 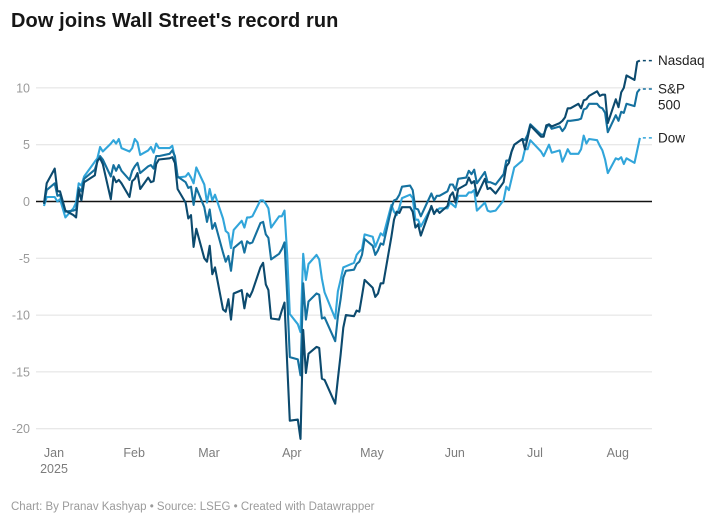 What do you see at coordinates (21, 316) in the screenshot?
I see `y-axis-tick-label: -10` at bounding box center [21, 316].